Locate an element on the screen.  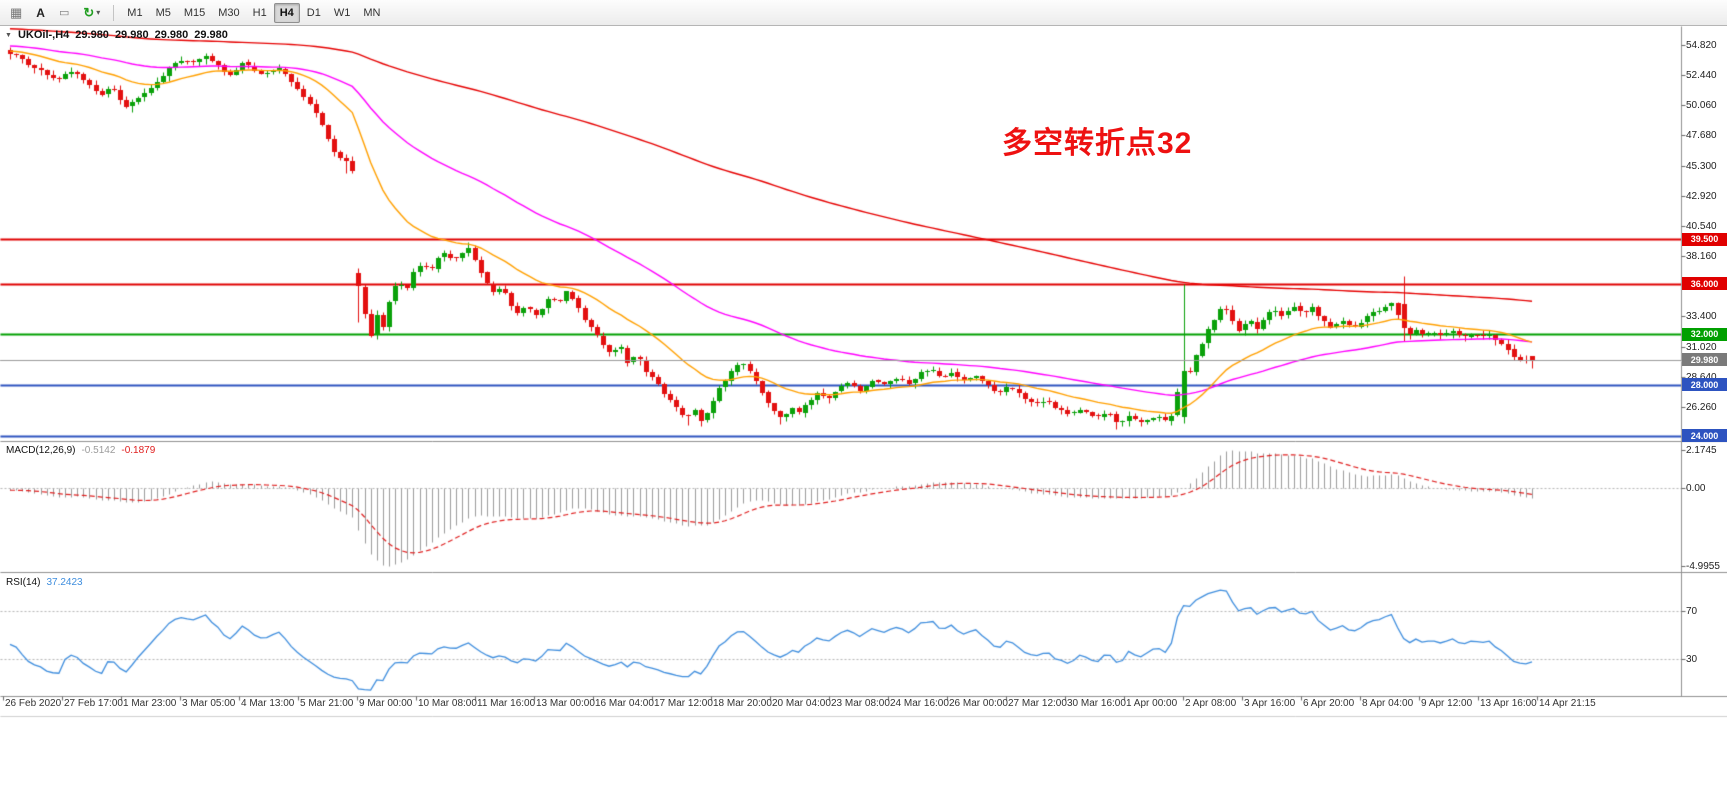
symbol-dropdown-icon: ▼ is located at coordinates (8, 35).